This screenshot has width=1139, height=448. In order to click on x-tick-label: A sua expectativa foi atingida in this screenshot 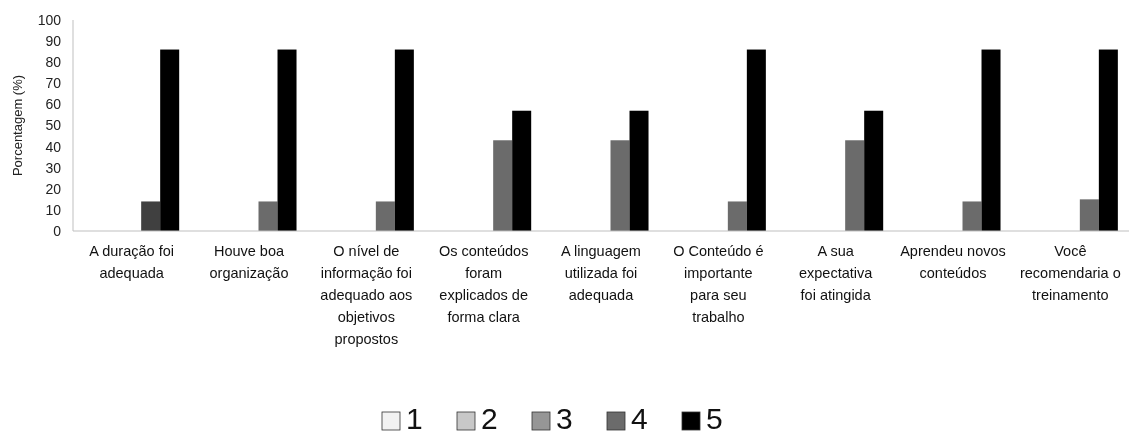, I will do `click(836, 273)`.